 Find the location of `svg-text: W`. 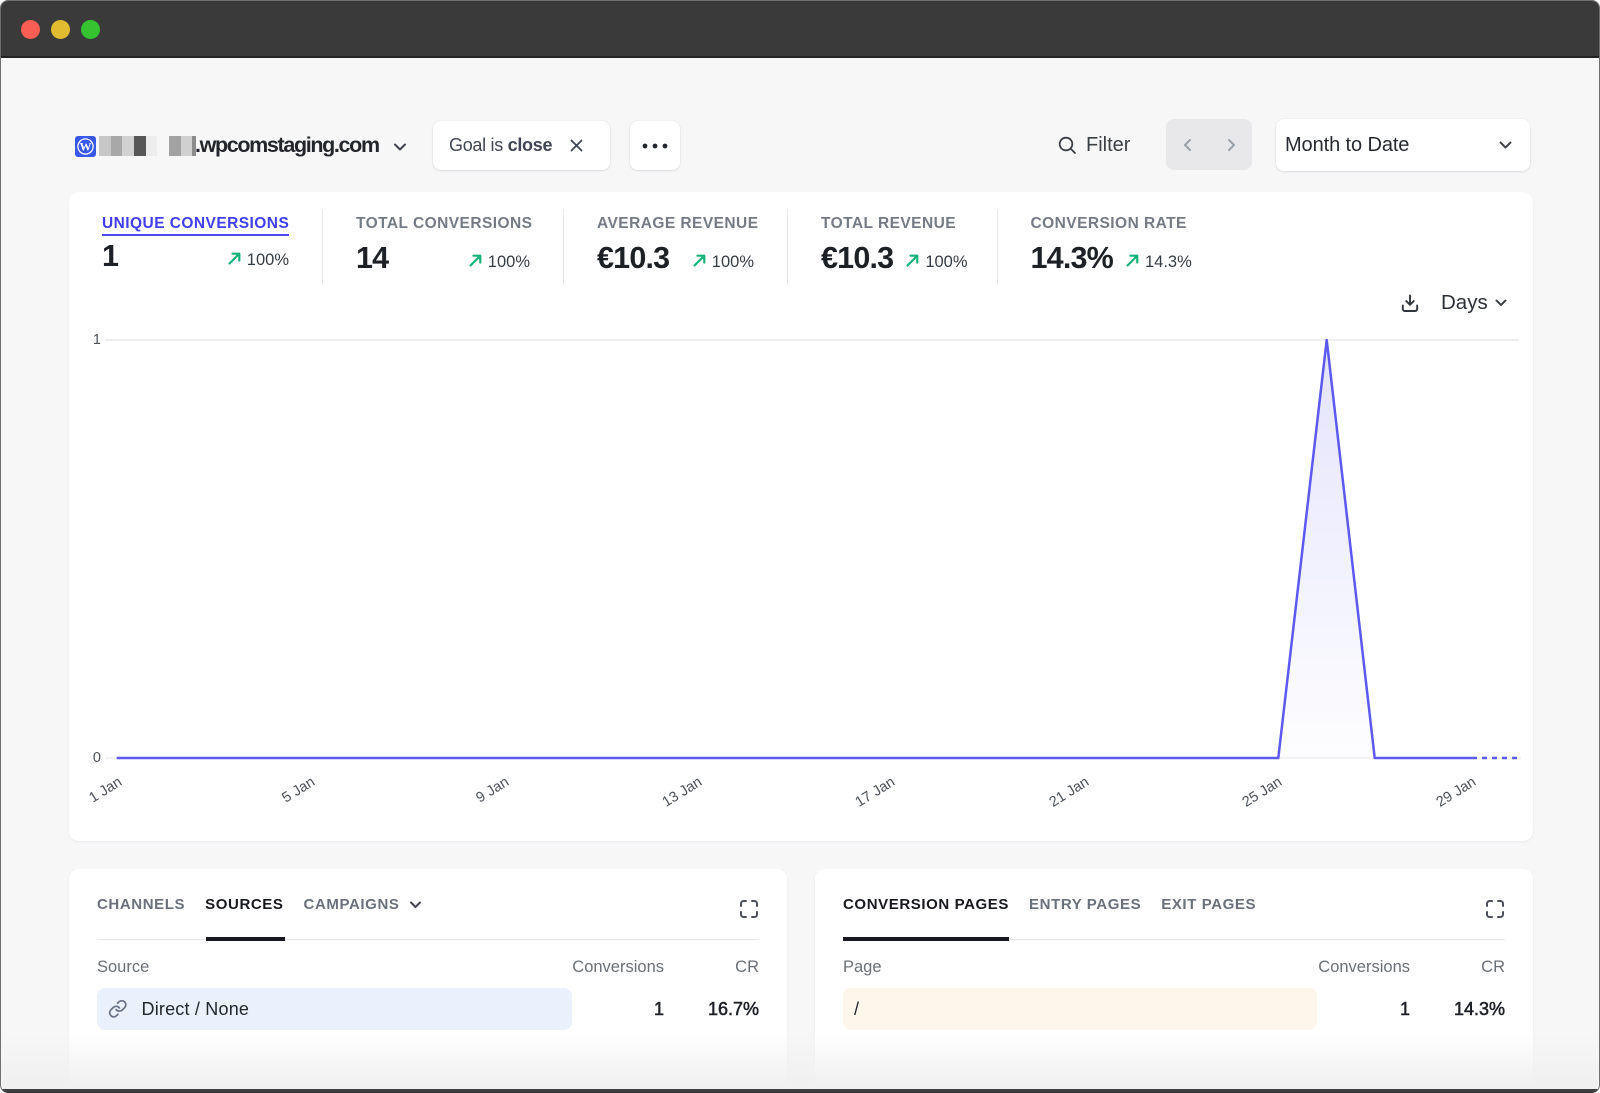

svg-text: W is located at coordinates (86, 147).